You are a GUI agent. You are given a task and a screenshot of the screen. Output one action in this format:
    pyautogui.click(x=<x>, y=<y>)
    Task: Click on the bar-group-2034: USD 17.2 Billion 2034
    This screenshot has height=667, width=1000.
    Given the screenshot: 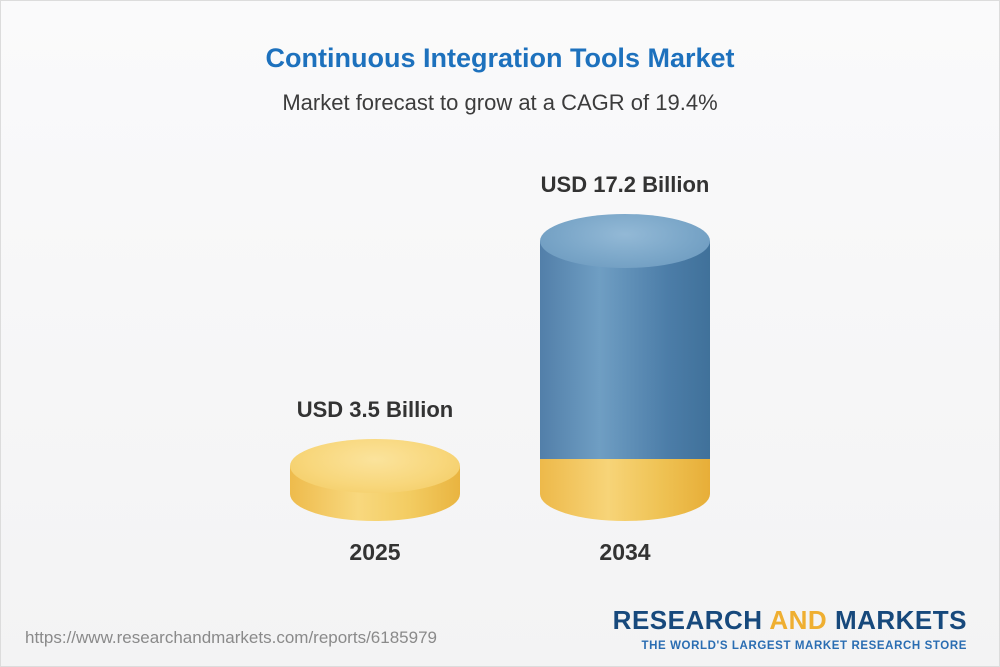 What is the action you would take?
    pyautogui.click(x=625, y=369)
    